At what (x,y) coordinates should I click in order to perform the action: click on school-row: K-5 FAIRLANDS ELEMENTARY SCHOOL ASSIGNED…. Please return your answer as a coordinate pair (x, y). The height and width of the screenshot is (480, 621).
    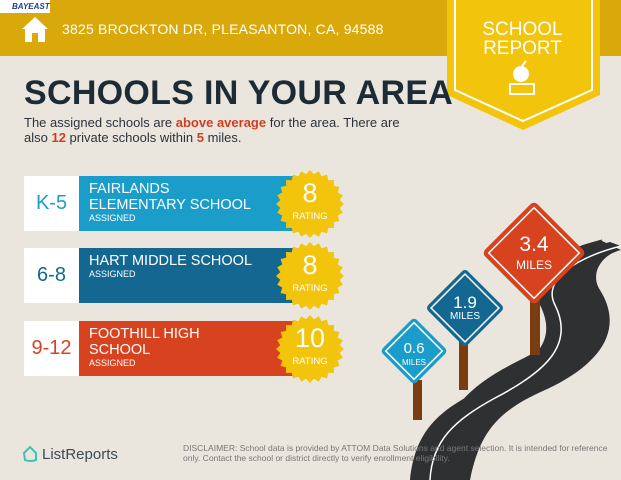
    Looking at the image, I should click on (184, 204).